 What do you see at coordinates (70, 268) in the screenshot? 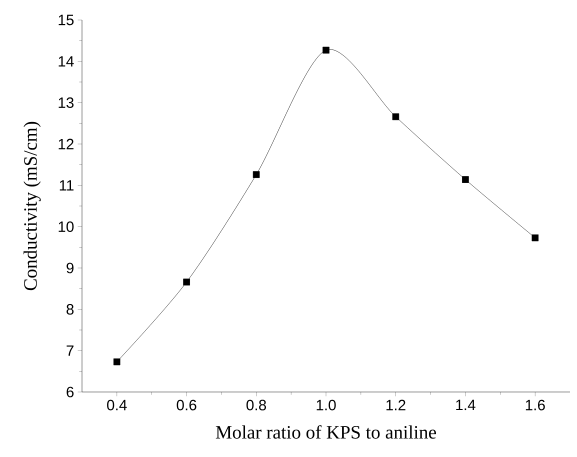
I see `y-tick-label: 9` at bounding box center [70, 268].